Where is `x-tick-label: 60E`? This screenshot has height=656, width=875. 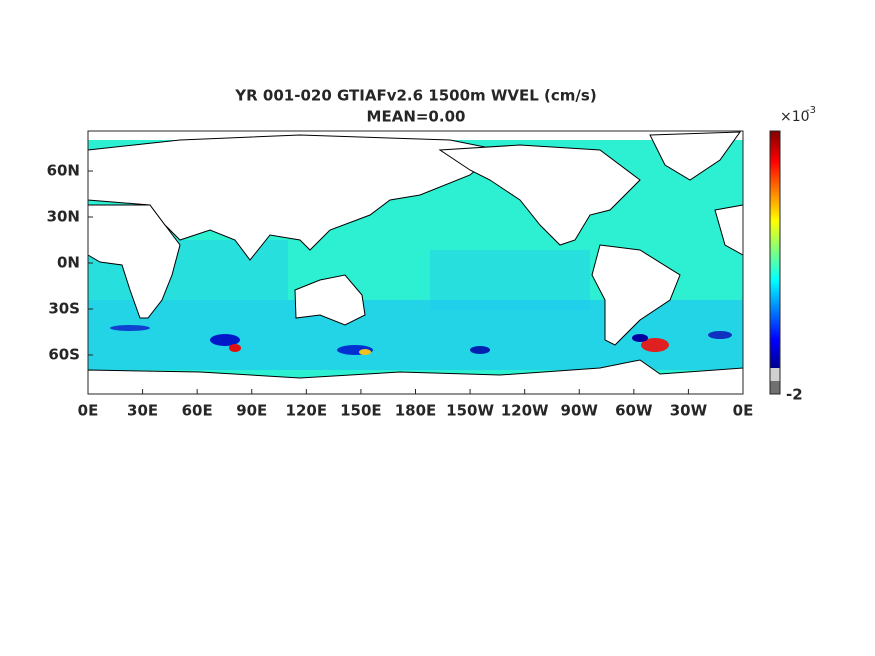 x-tick-label: 60E is located at coordinates (197, 411).